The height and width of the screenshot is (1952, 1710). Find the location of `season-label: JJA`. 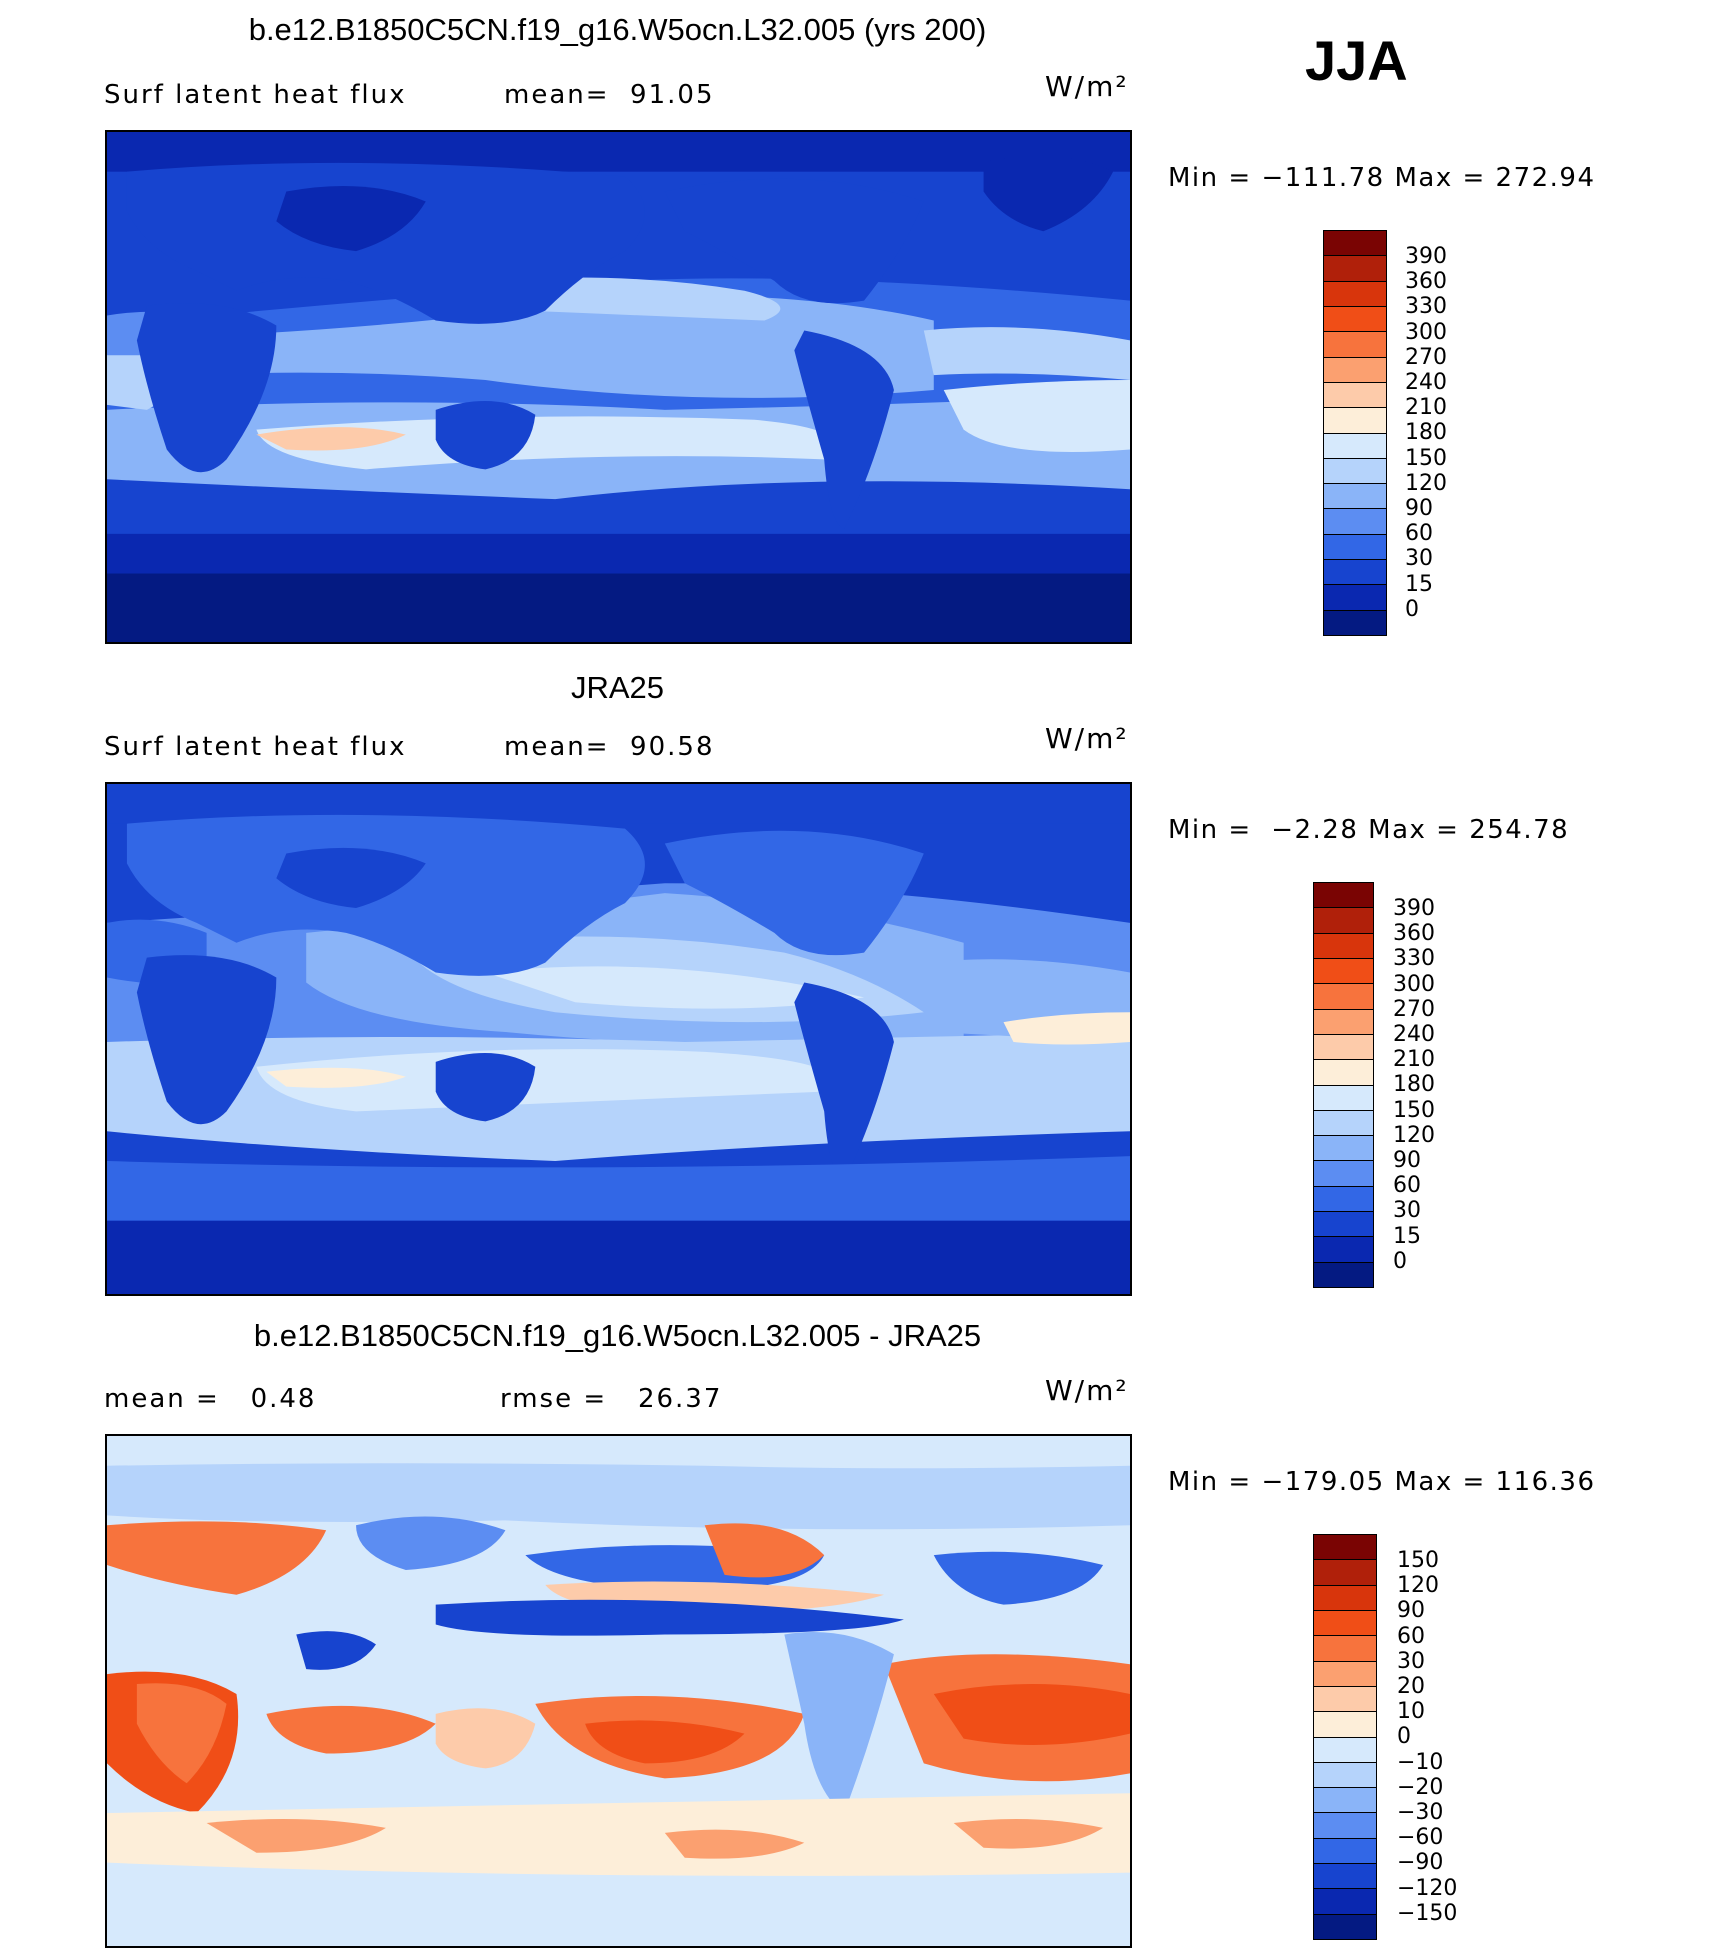

season-label: JJA is located at coordinates (1356, 60).